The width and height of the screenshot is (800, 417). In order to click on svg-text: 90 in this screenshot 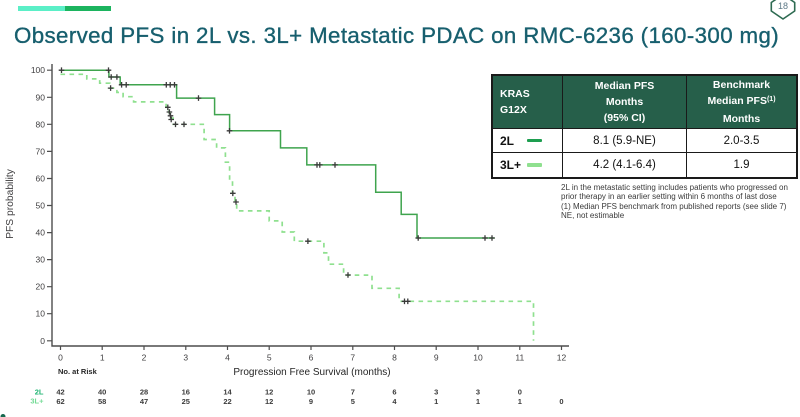, I will do `click(41, 97)`.